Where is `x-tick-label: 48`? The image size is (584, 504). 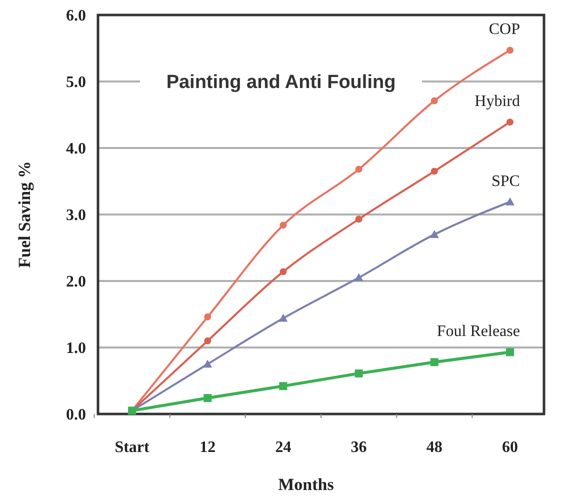 x-tick-label: 48 is located at coordinates (434, 447).